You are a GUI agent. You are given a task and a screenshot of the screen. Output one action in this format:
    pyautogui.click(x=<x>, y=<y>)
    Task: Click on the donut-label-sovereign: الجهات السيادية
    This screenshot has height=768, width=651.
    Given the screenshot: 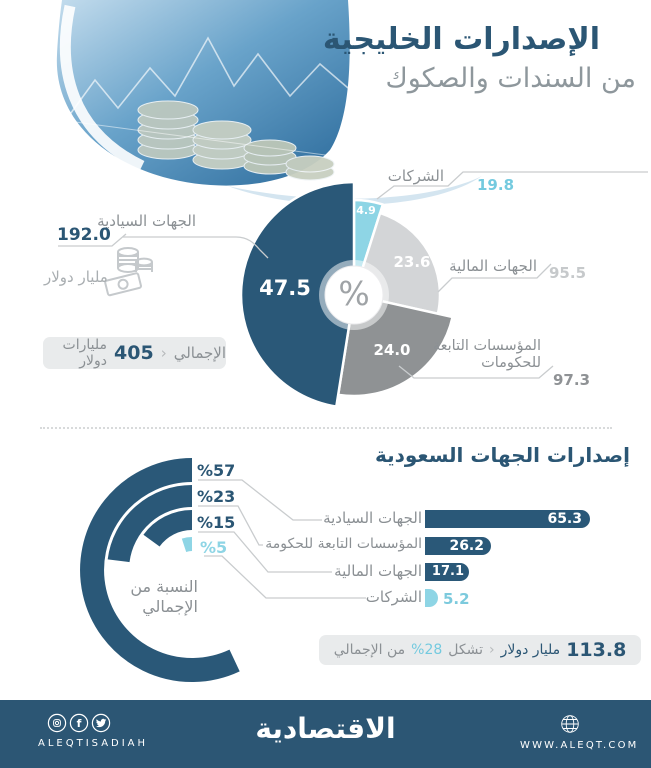 What is the action you would take?
    pyautogui.click(x=146, y=221)
    